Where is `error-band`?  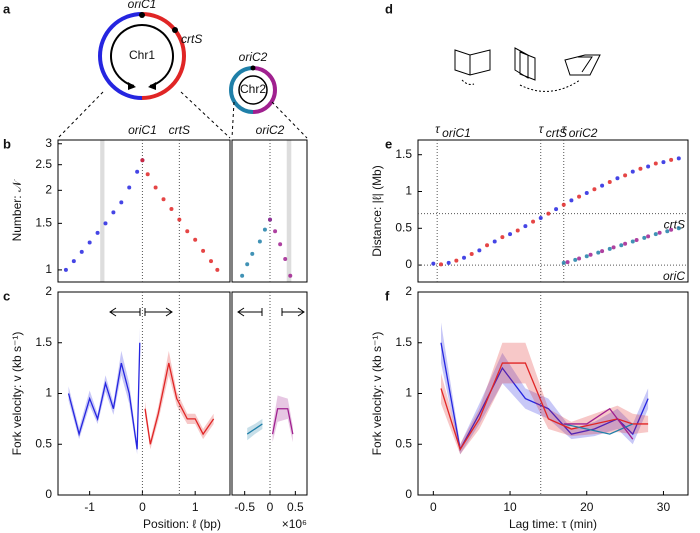 error-band is located at coordinates (545, 398).